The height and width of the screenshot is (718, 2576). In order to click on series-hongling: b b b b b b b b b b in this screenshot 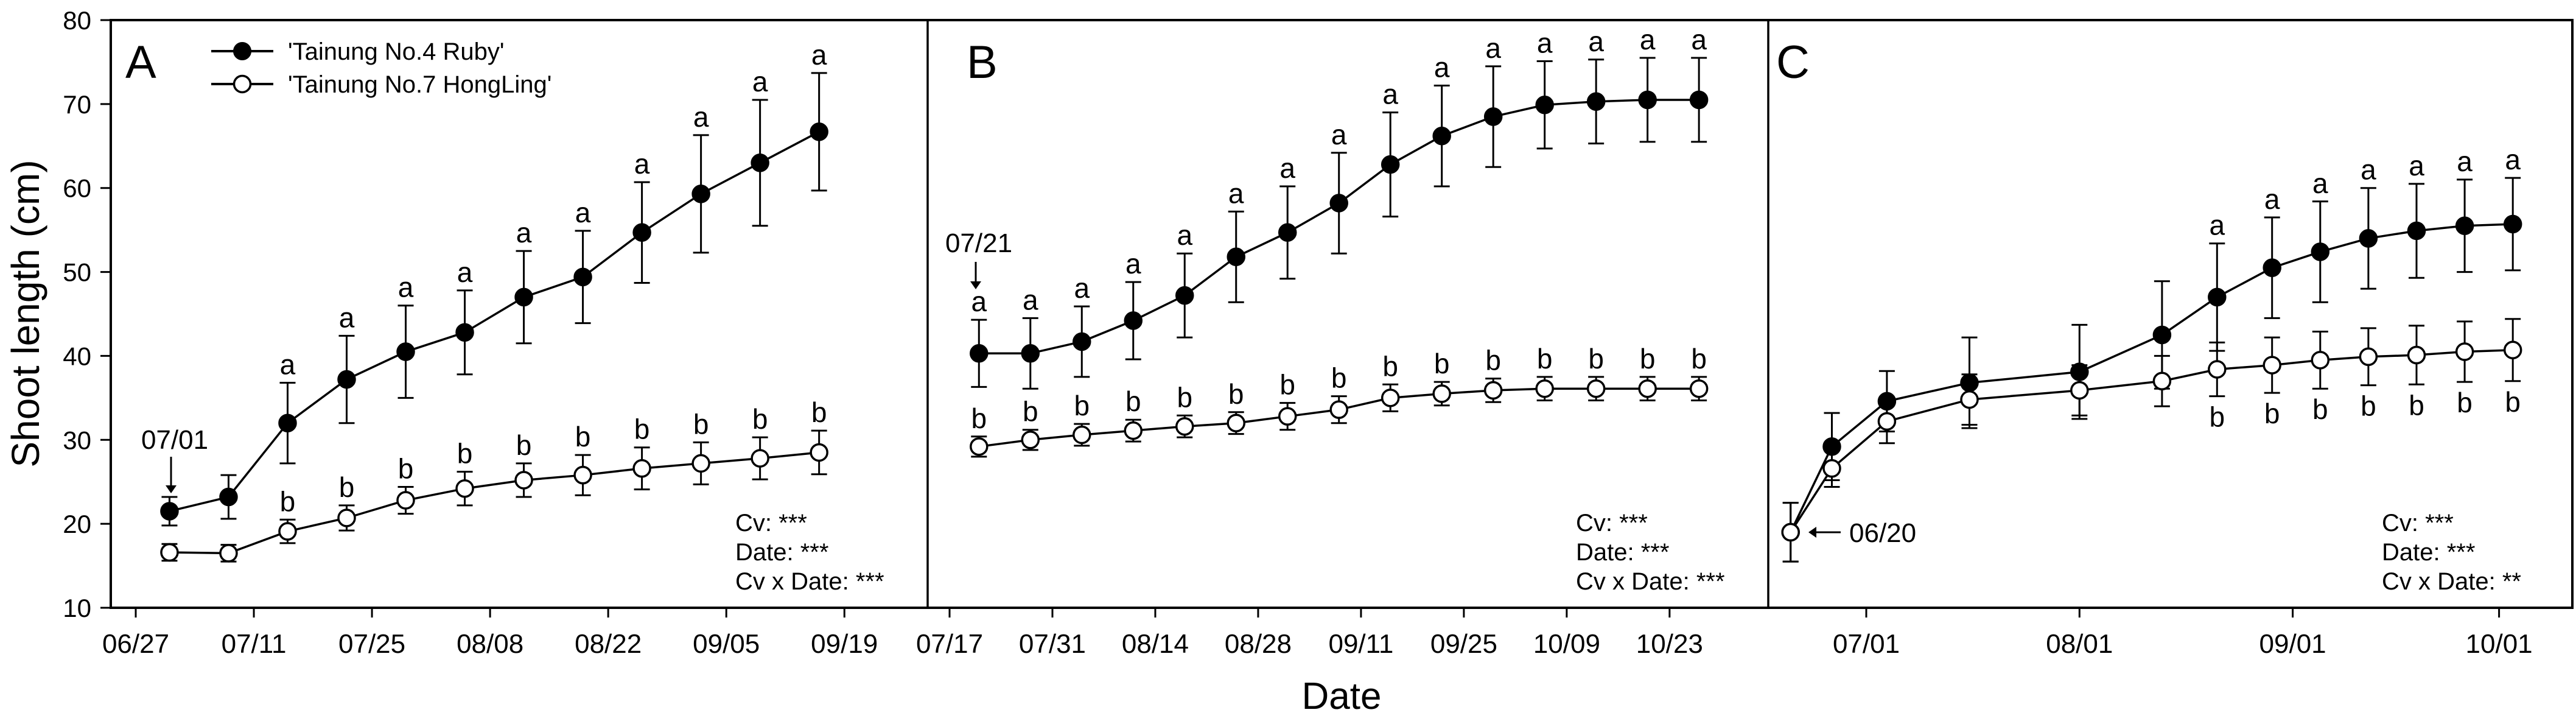, I will do `click(494, 479)`.